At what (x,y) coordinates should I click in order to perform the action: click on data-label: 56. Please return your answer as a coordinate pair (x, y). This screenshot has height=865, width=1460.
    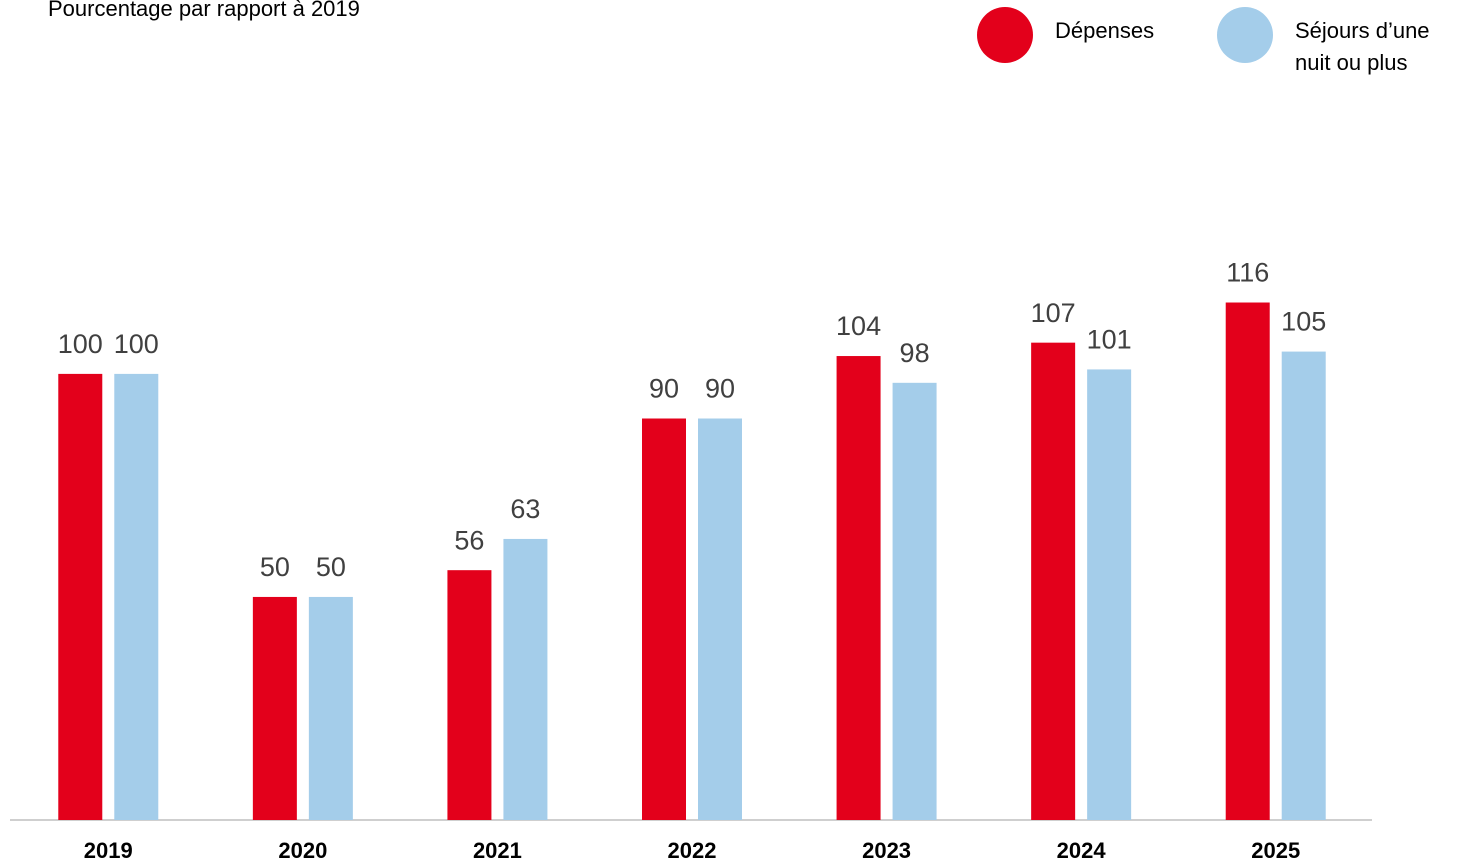
    Looking at the image, I should click on (469, 540).